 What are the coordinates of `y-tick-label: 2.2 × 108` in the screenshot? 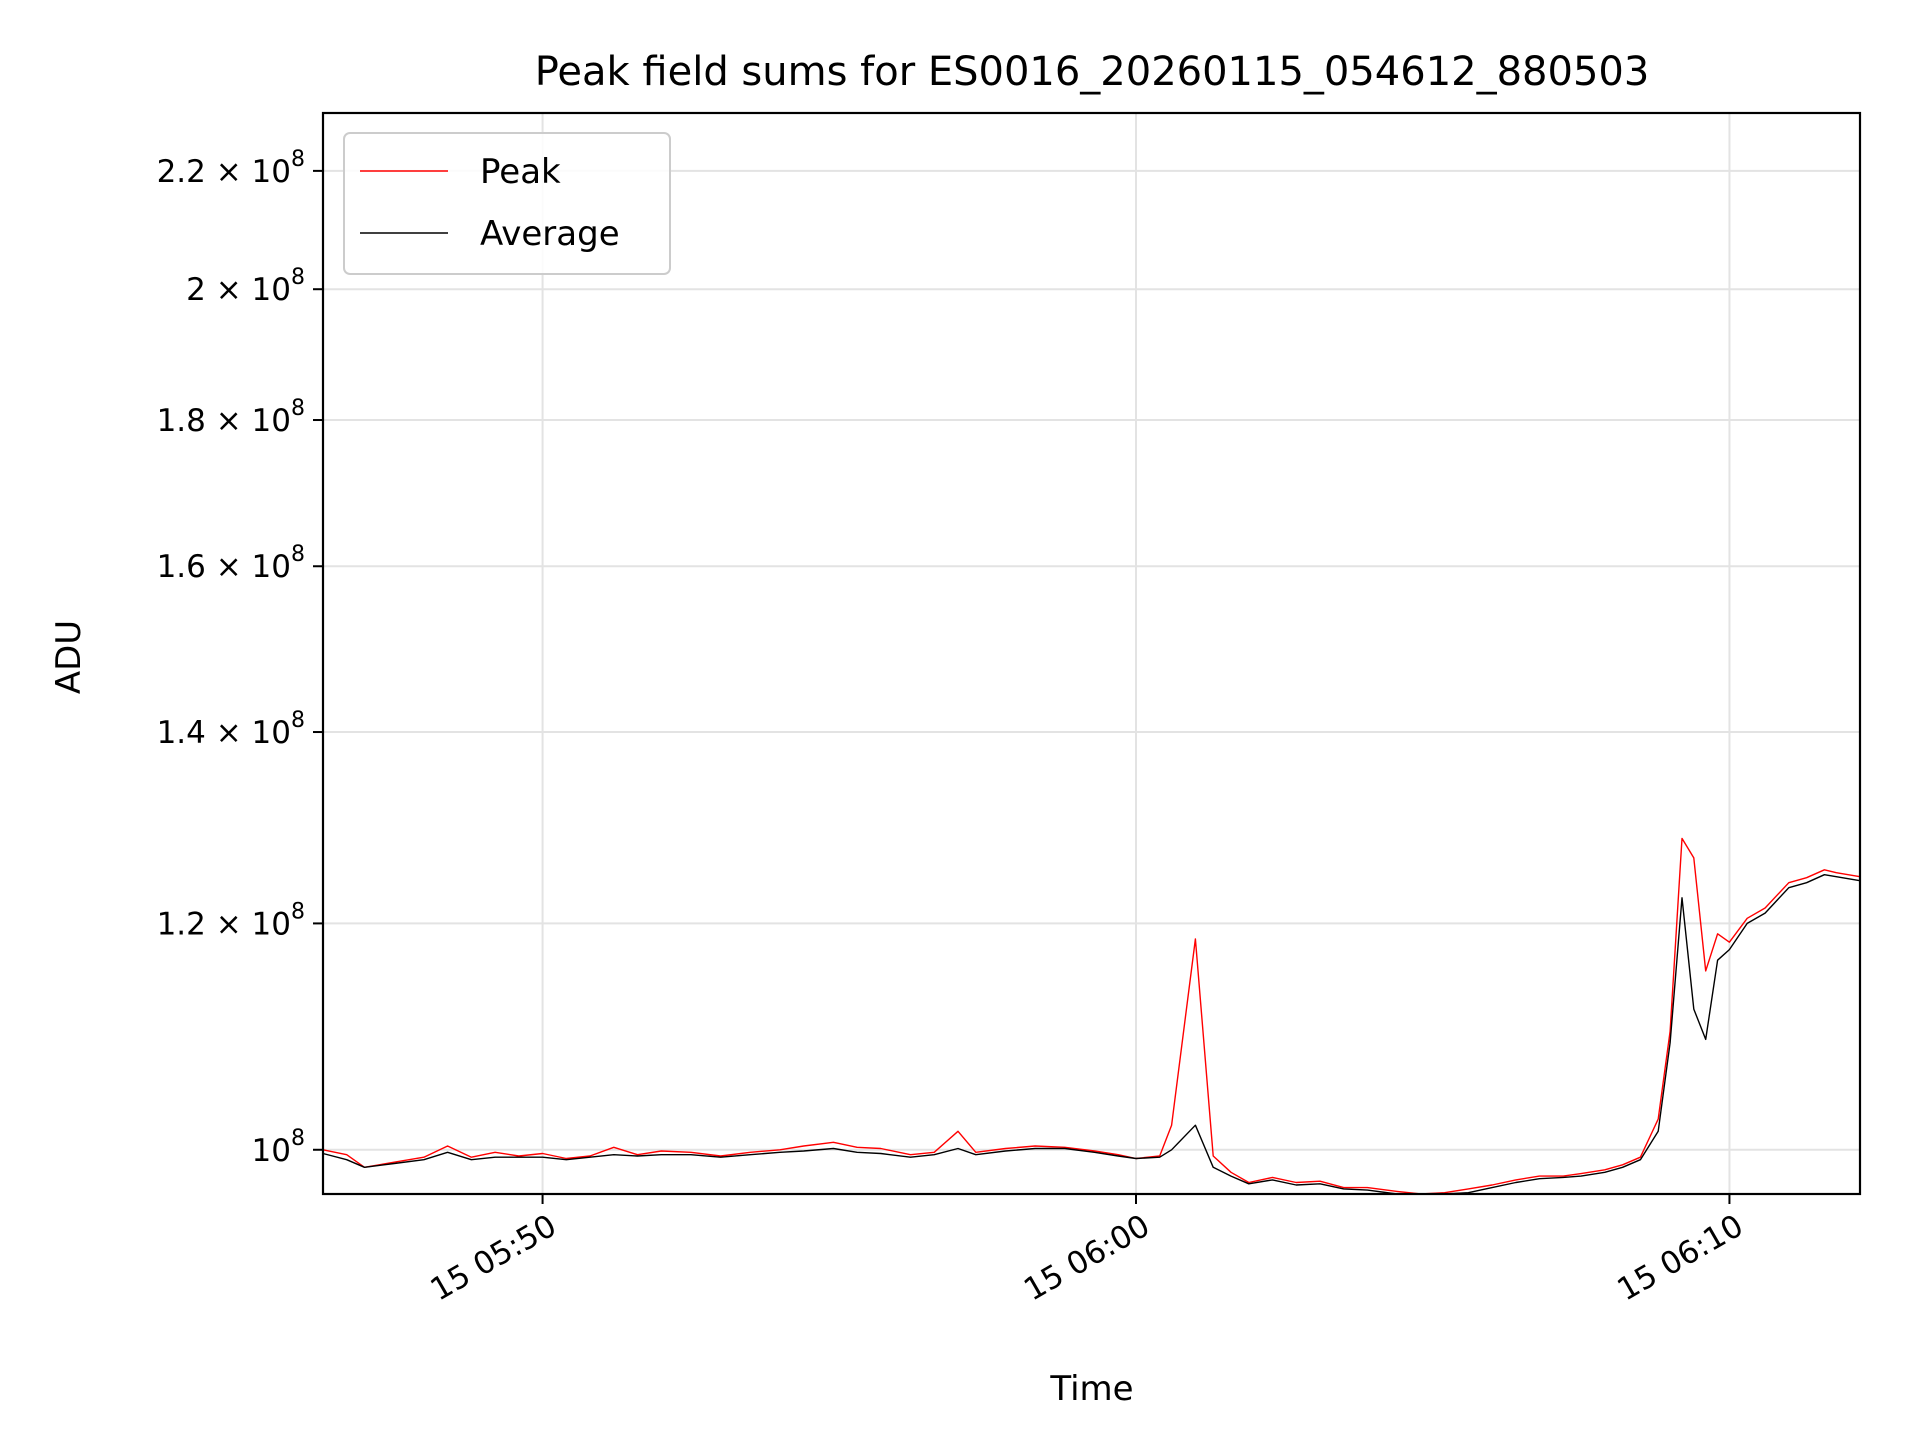 It's located at (231, 168).